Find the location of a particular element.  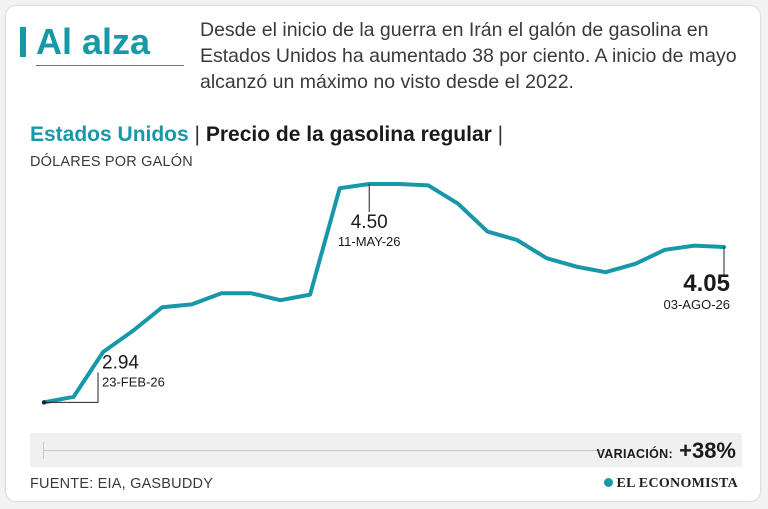

annotation-value: 4.50 is located at coordinates (369, 222).